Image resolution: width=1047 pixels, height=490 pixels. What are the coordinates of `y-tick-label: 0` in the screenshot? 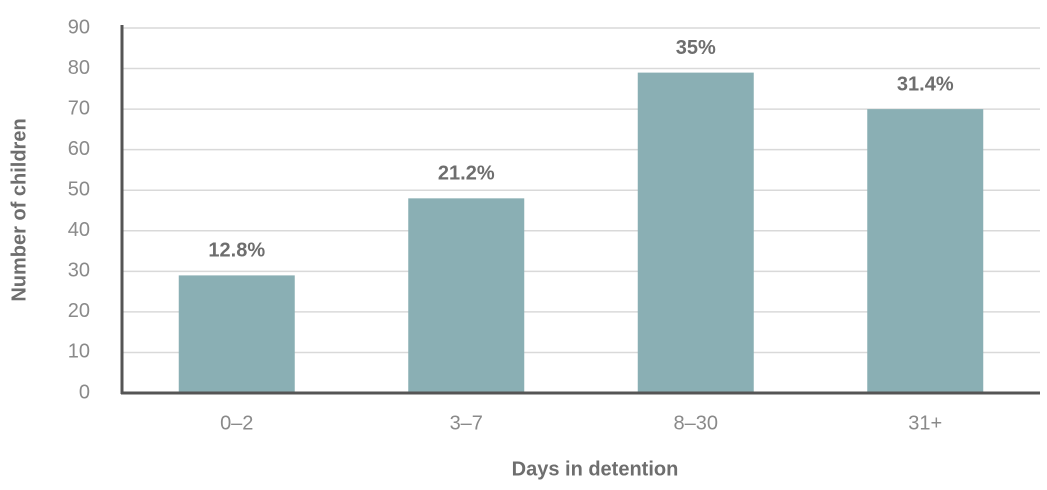 It's located at (84, 392).